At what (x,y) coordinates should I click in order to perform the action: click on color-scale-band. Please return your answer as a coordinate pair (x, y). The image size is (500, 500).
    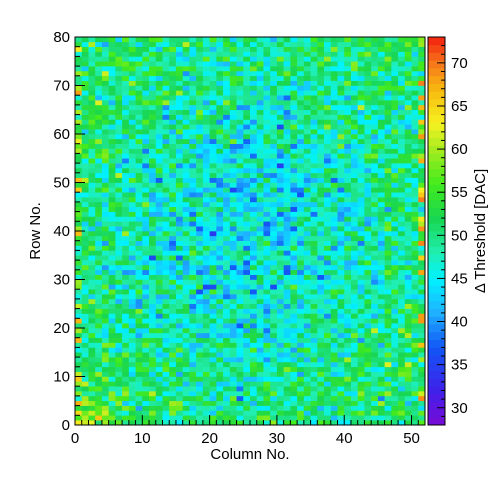
    Looking at the image, I should click on (436, 118).